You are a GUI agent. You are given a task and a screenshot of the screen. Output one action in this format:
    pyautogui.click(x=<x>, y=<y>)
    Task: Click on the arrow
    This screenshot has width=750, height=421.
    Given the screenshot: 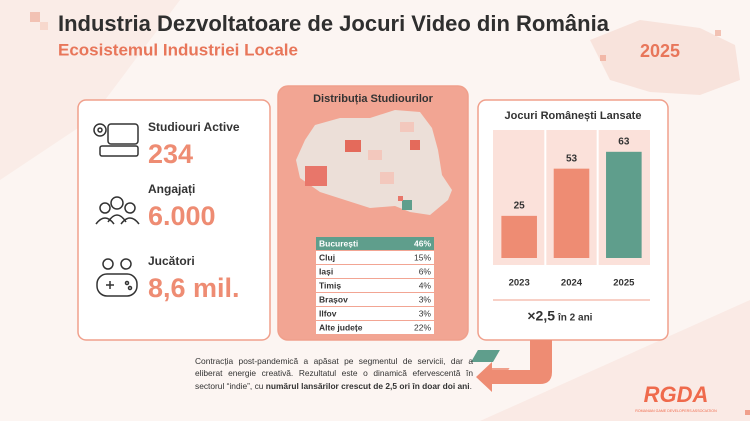 What is the action you would take?
    pyautogui.click(x=514, y=366)
    